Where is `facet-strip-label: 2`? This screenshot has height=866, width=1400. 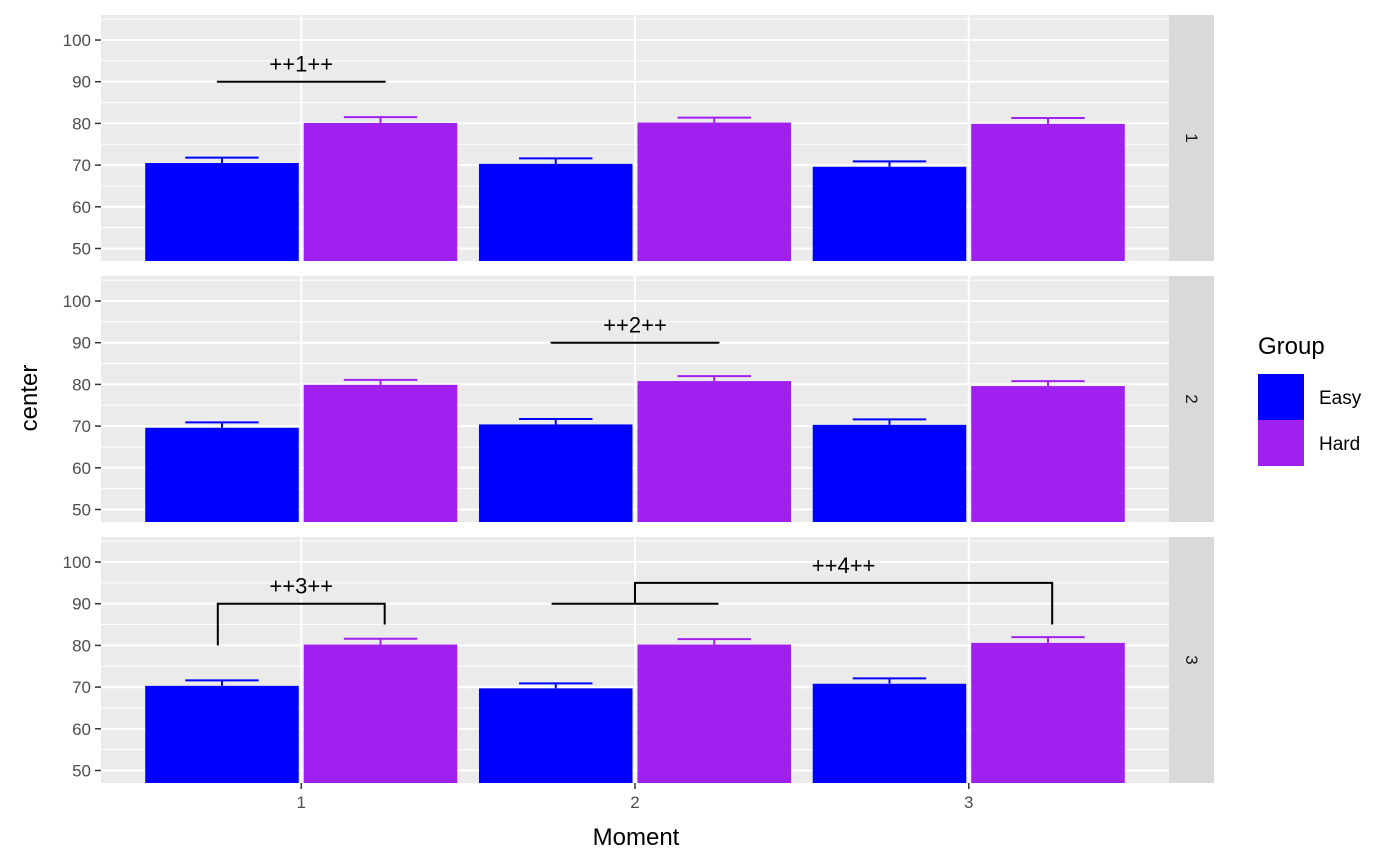 facet-strip-label: 2 is located at coordinates (1191, 398).